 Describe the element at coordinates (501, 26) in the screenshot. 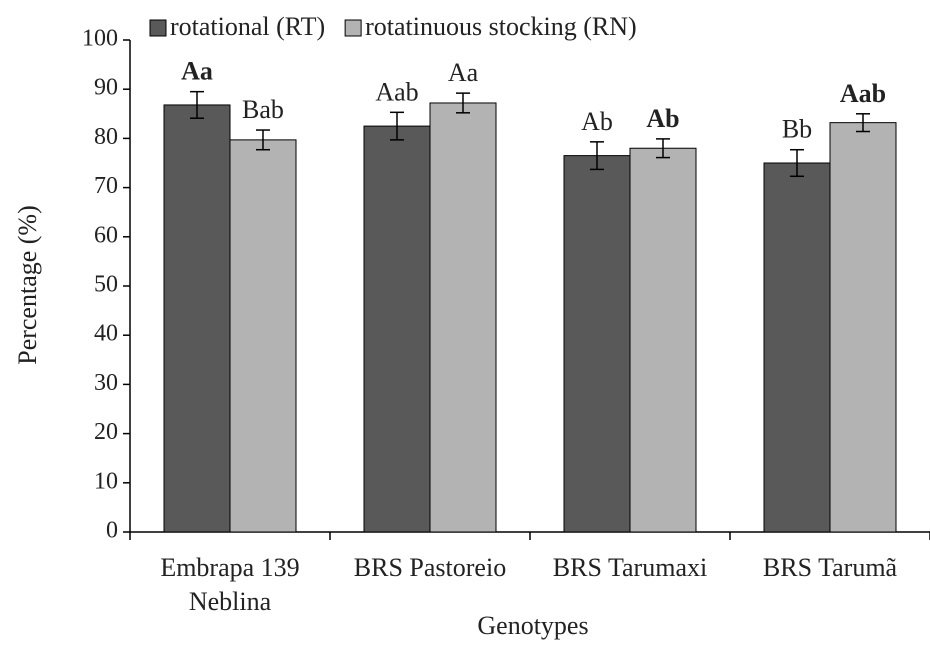

I see `legend-label: rotatinuous stocking (RN)` at that location.